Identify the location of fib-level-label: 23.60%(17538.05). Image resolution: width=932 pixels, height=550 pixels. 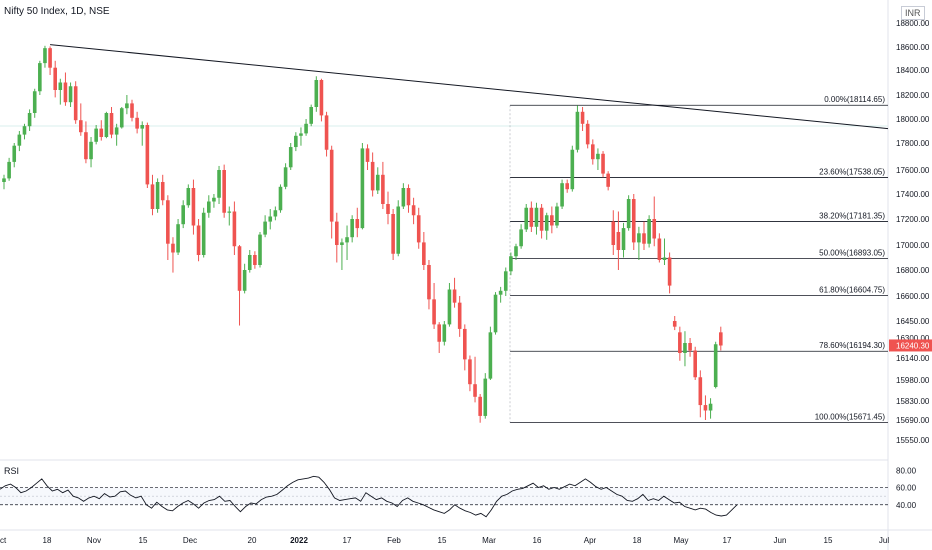
(852, 171).